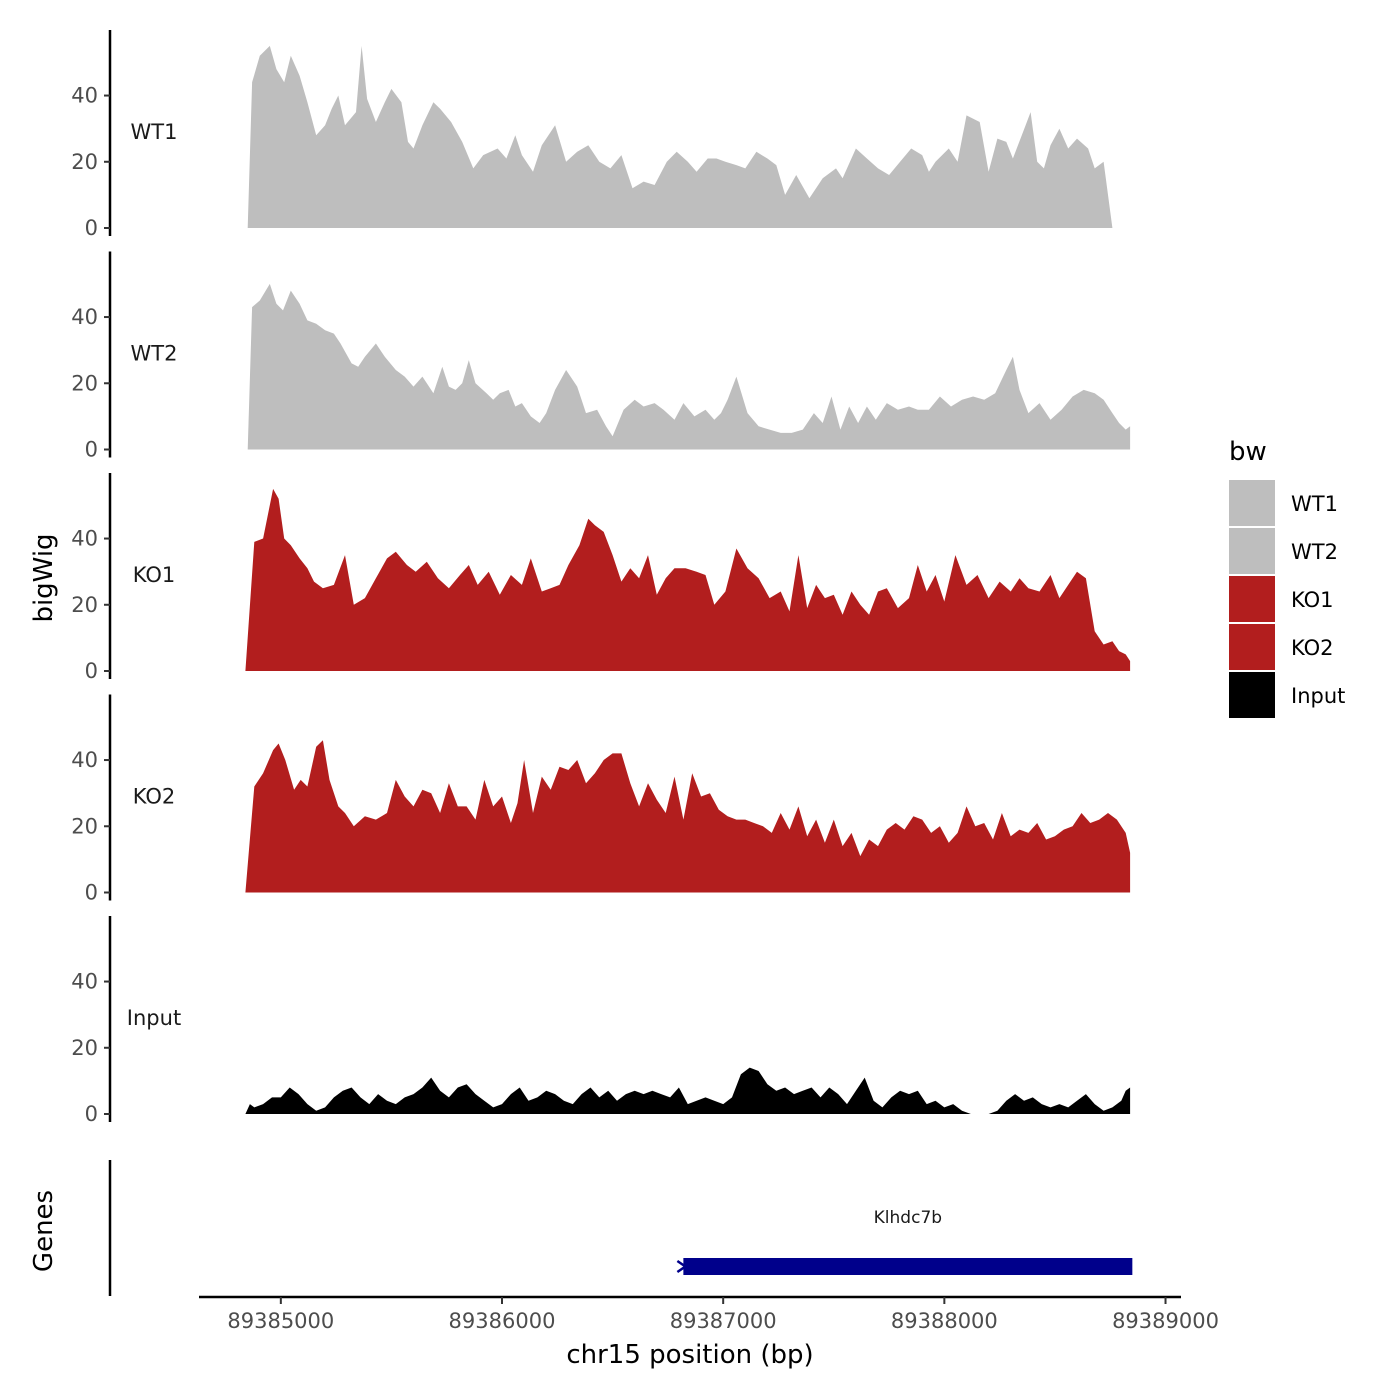 The width and height of the screenshot is (1400, 1400). What do you see at coordinates (1165, 1321) in the screenshot?
I see `x-tick-label: 89389000` at bounding box center [1165, 1321].